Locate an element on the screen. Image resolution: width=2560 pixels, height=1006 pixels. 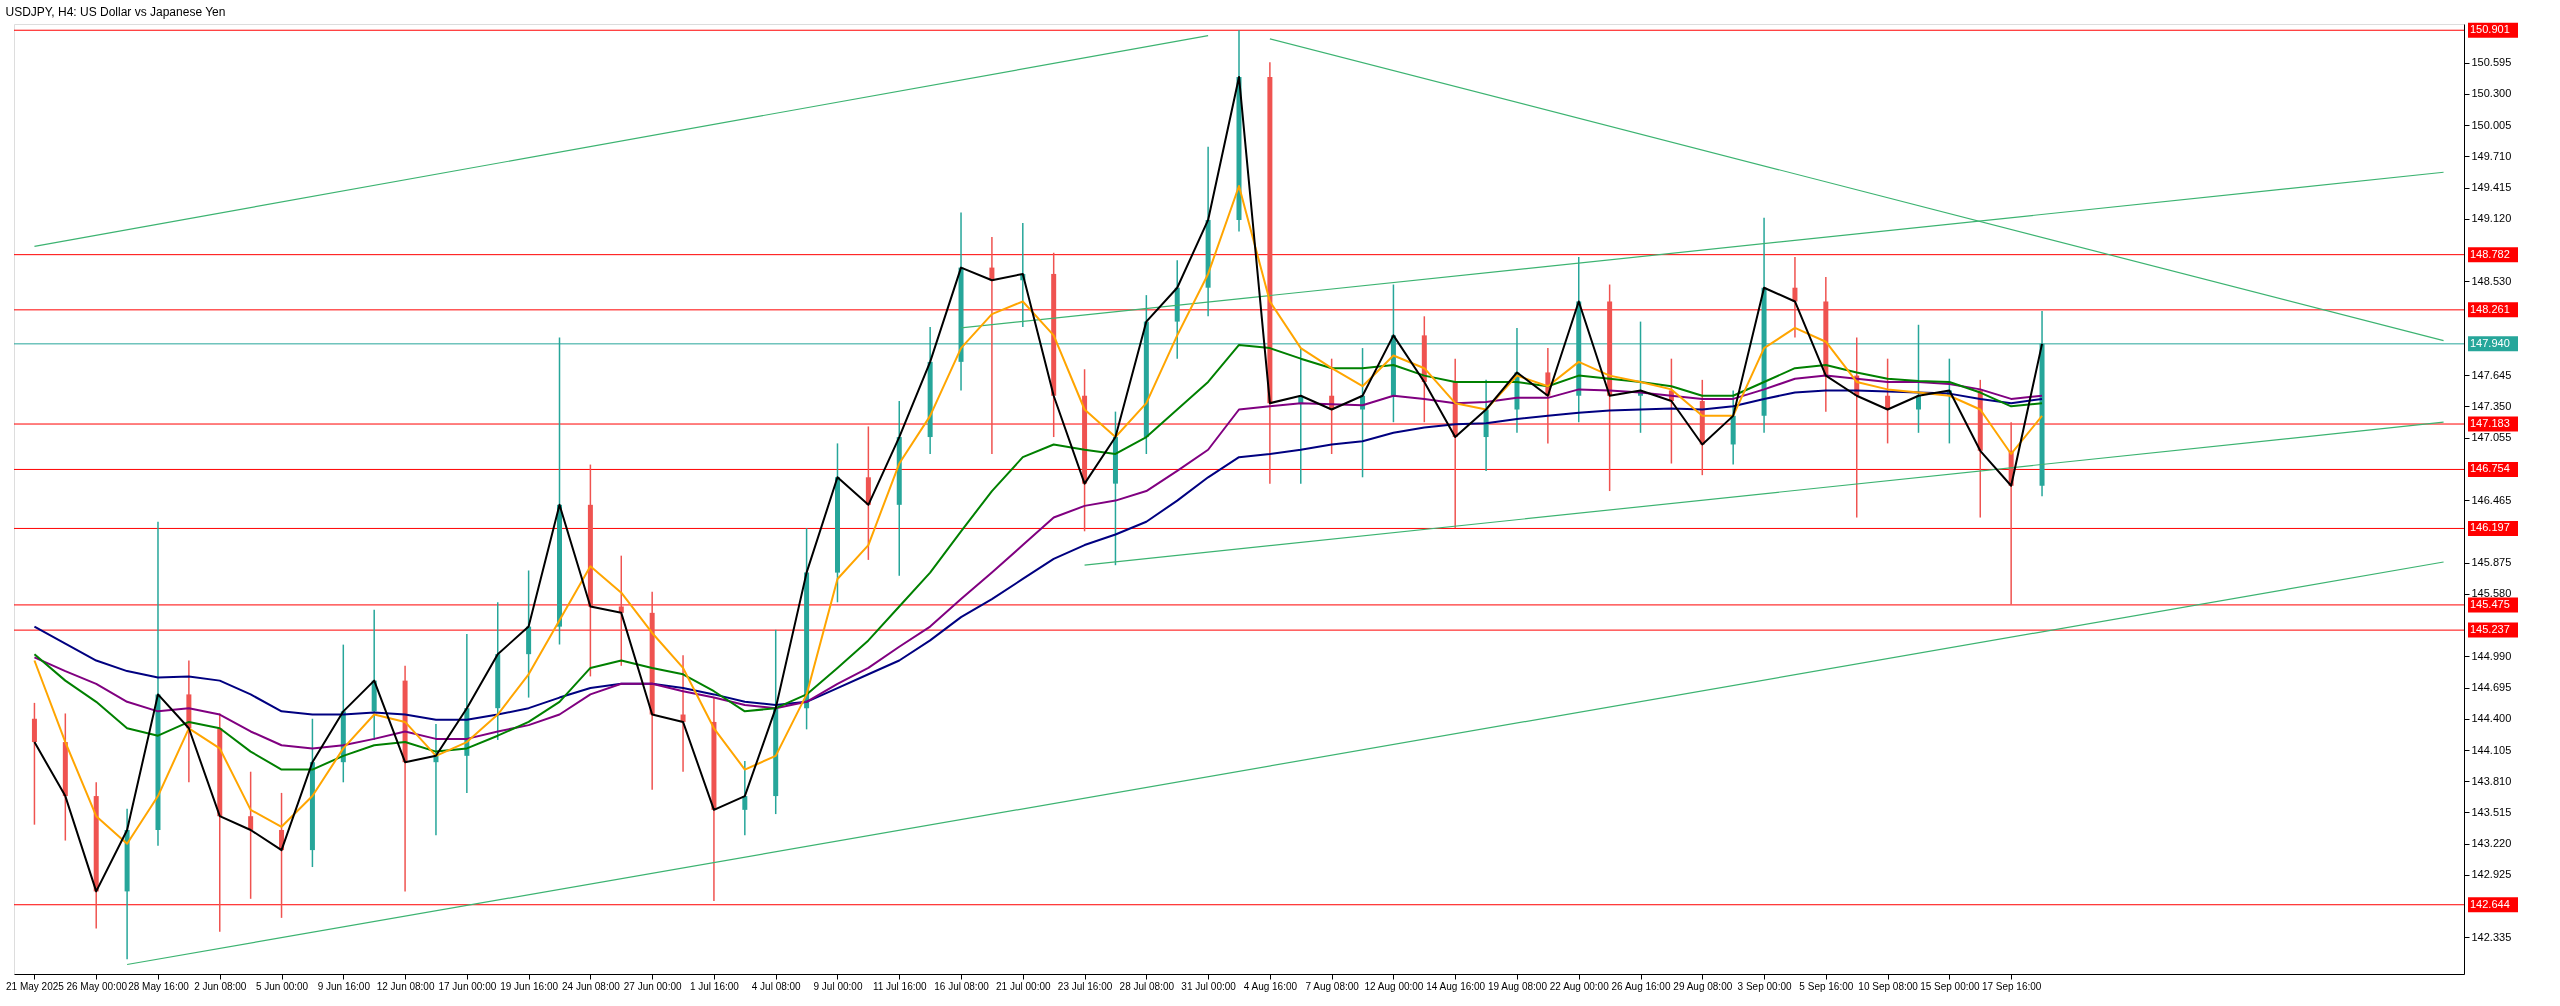
x-tick-label: 7 Aug 08:00 is located at coordinates (1332, 986).